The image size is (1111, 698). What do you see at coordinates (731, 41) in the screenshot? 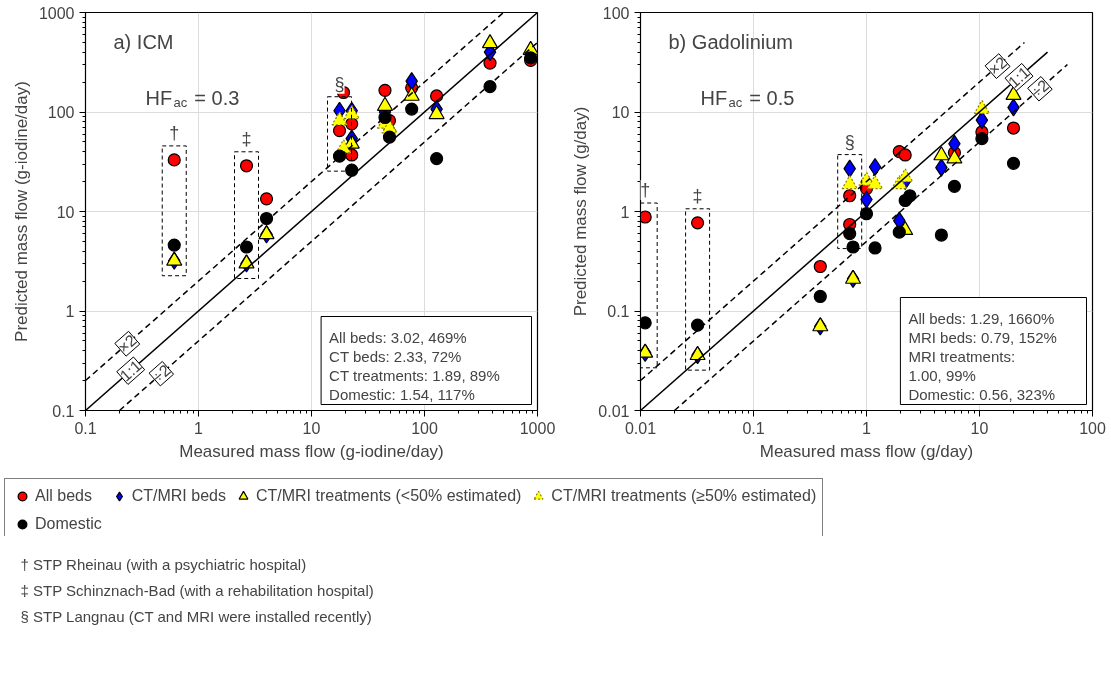
I see `text: b) Gadolinium` at bounding box center [731, 41].